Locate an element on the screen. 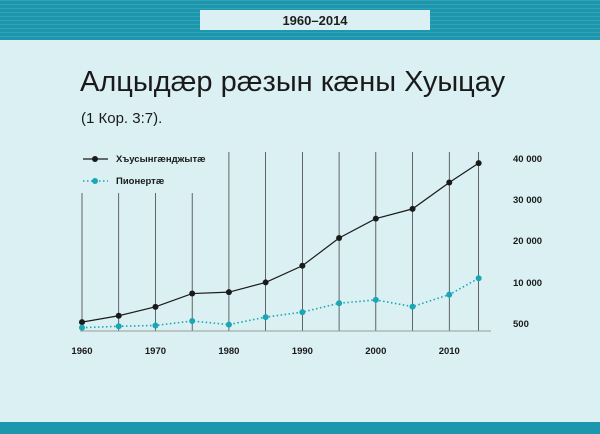  series-1-point-1970 is located at coordinates (155, 306).